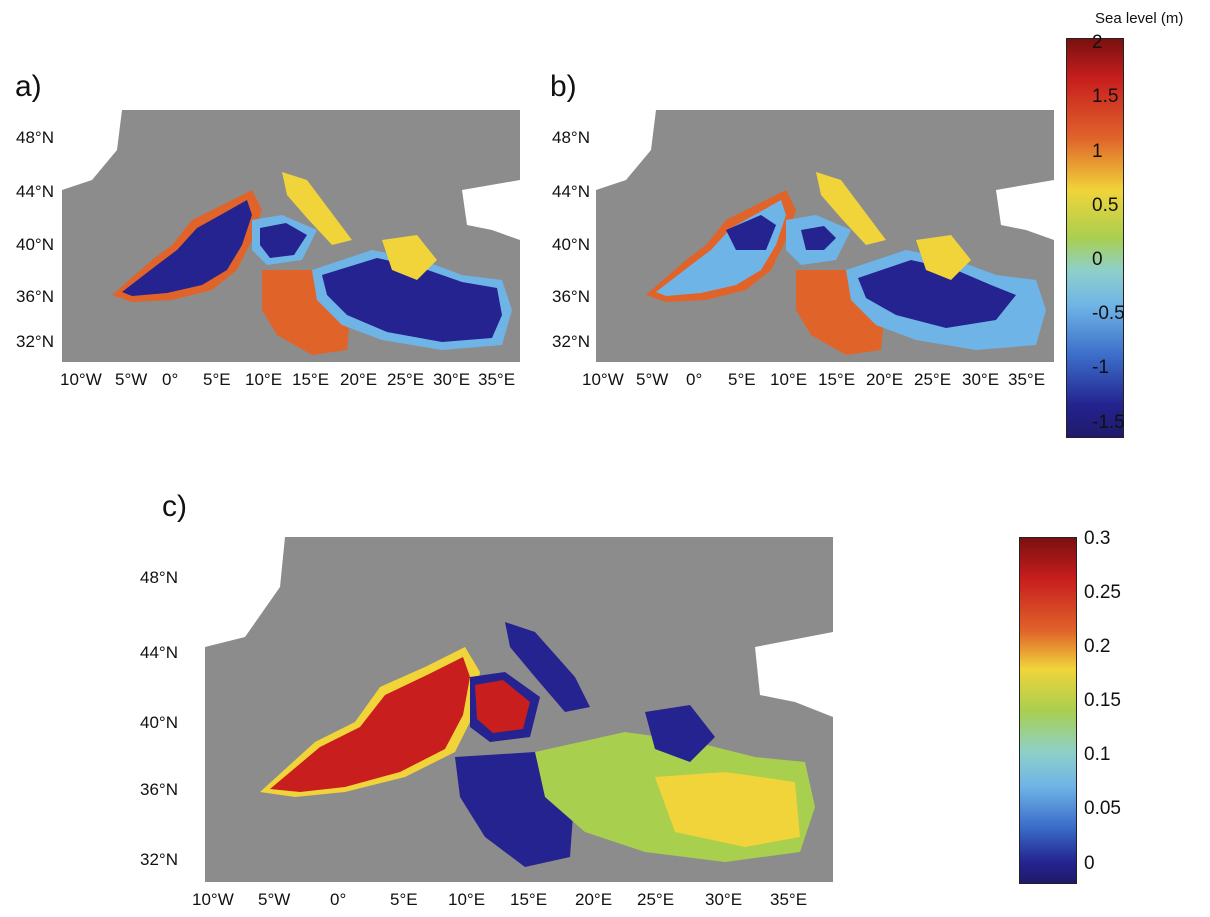 This screenshot has height=917, width=1210. What do you see at coordinates (1048, 710) in the screenshot?
I see `colorbar-bottom` at bounding box center [1048, 710].